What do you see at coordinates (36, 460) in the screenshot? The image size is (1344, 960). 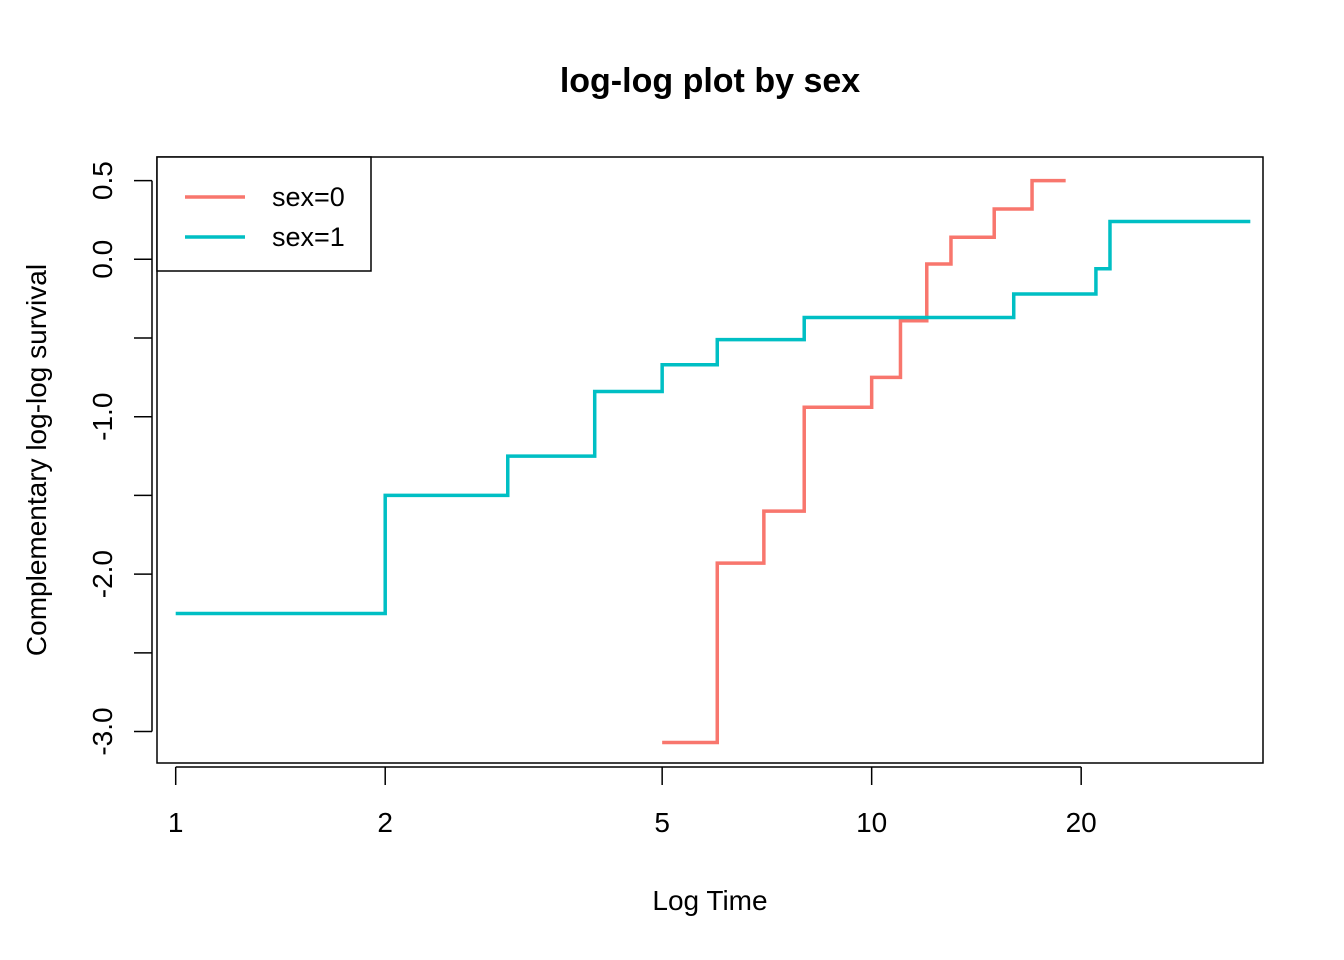 I see `y-axis-label: Complementary log-log survival` at bounding box center [36, 460].